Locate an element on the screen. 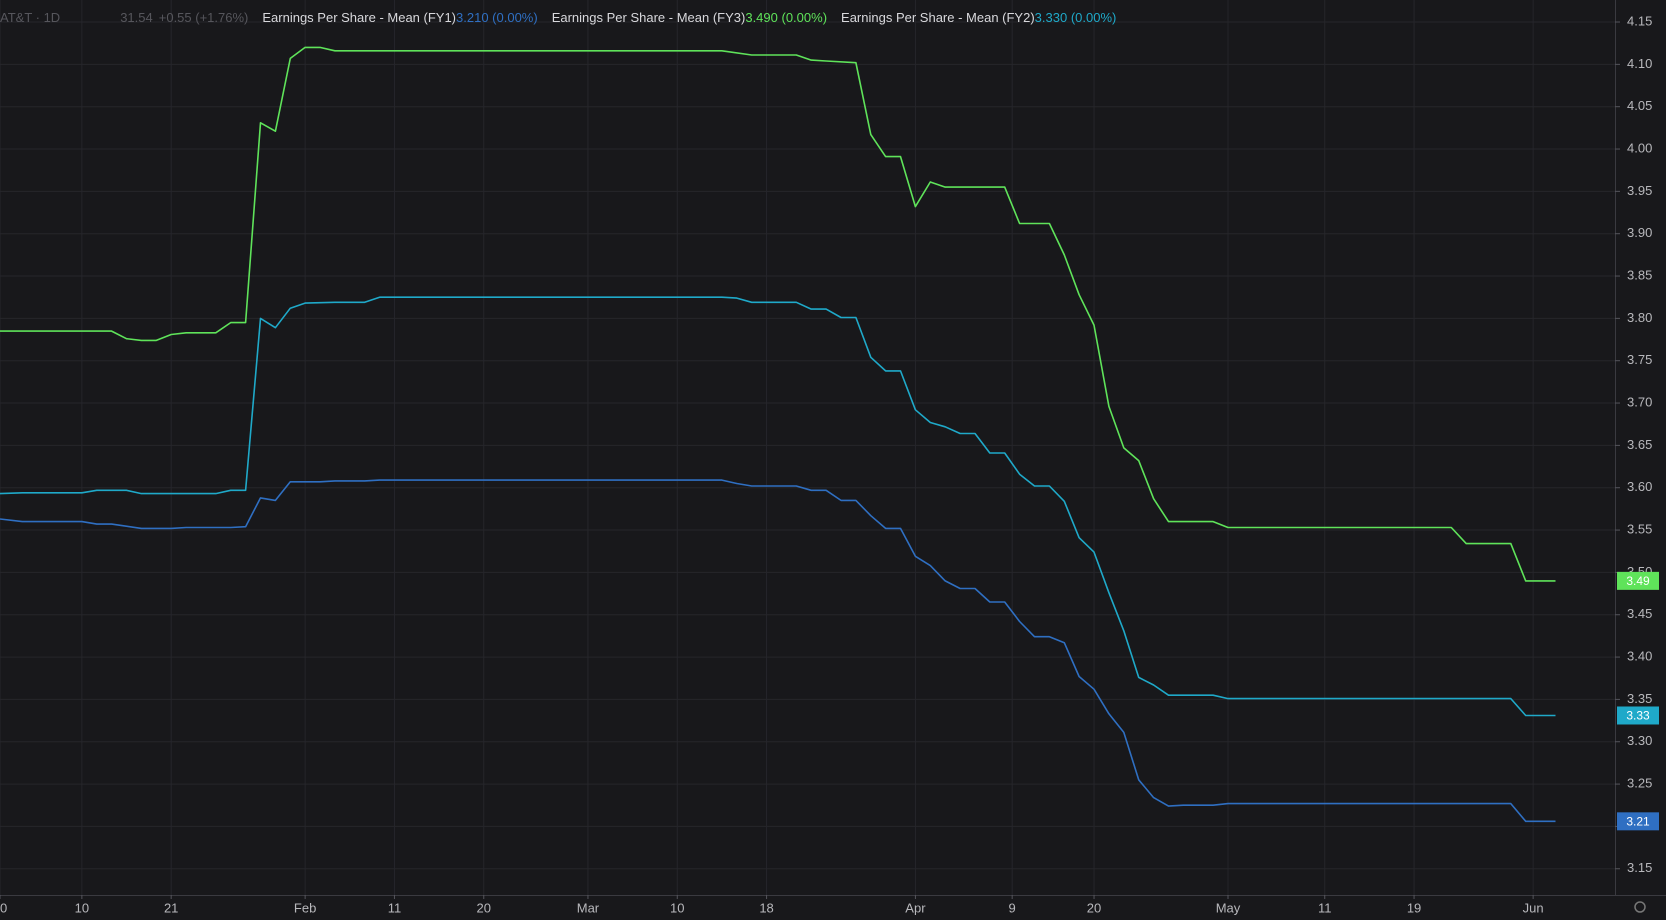 Image resolution: width=1666 pixels, height=920 pixels. legend-value: 3.33 is located at coordinates (1047, 17).